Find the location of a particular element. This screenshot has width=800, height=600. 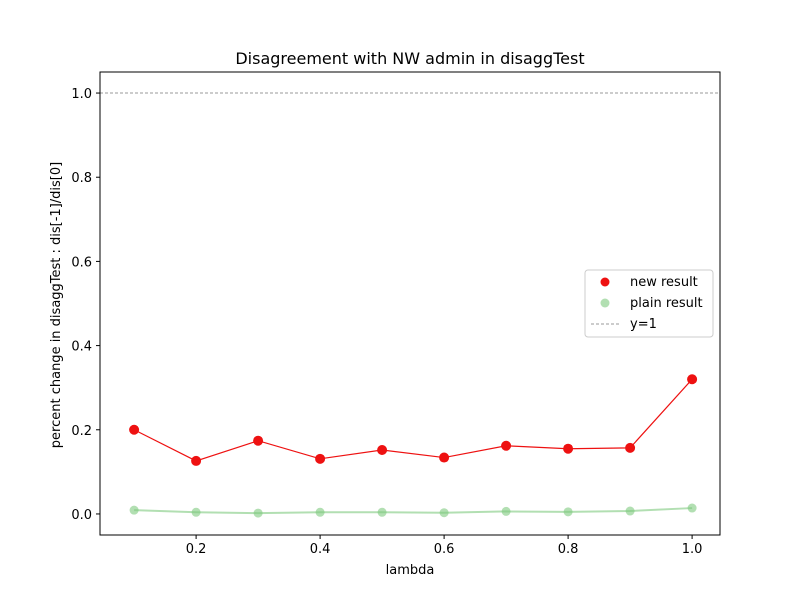

y-tick-label: 1.0 is located at coordinates (81, 94).